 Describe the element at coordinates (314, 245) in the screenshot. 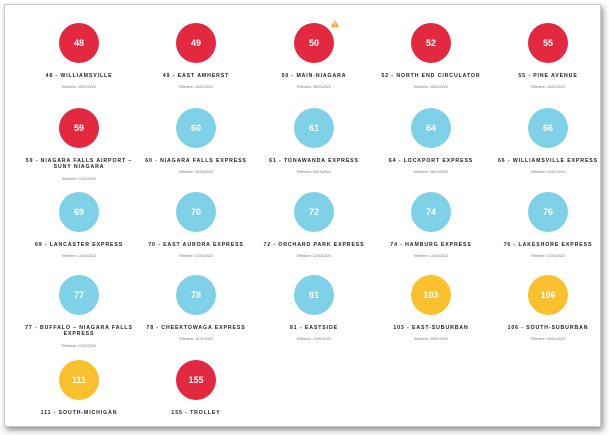

I see `route-name: 72 - ORCHARD PARK EXPRESS` at that location.